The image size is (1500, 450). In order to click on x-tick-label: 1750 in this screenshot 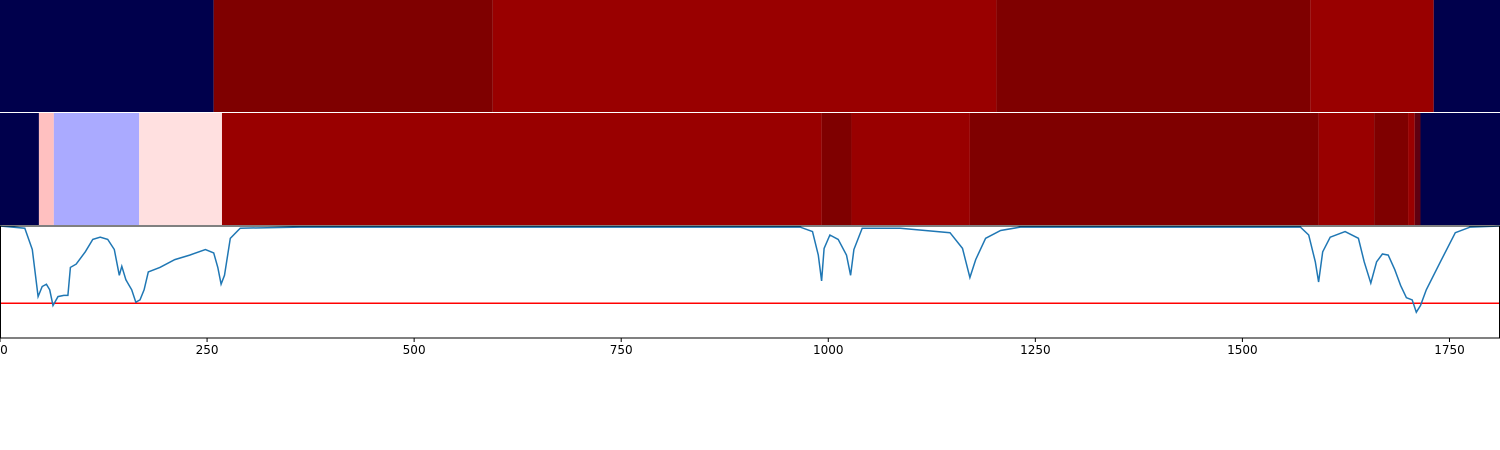, I will do `click(1449, 350)`.